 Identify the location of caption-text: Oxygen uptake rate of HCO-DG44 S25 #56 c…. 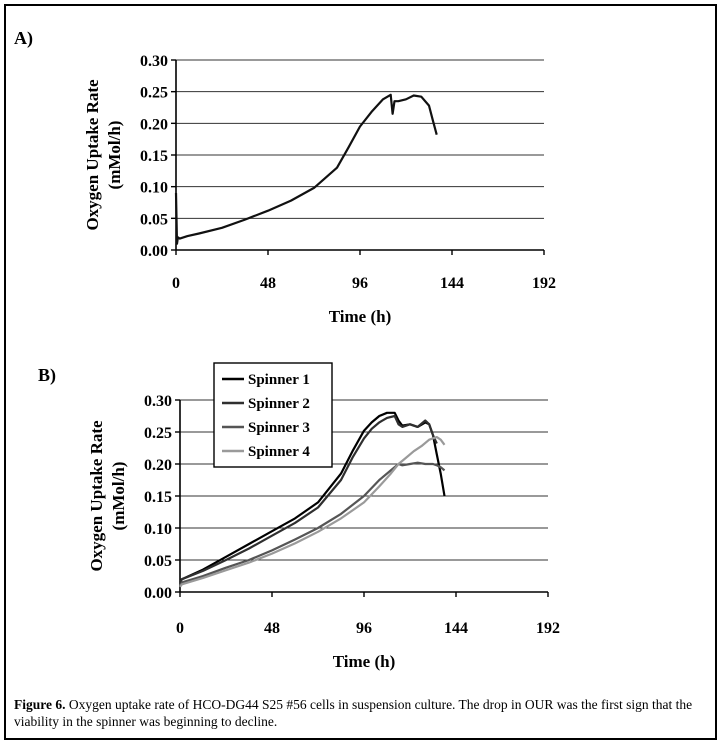
(353, 713).